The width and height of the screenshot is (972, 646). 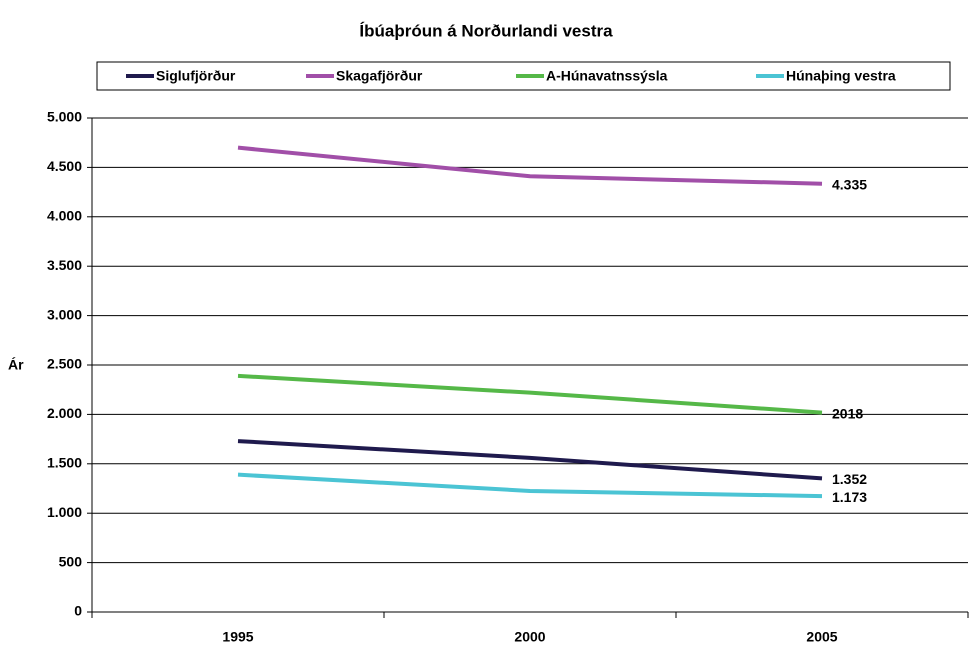 What do you see at coordinates (821, 637) in the screenshot?
I see `x-tick-label: 2005` at bounding box center [821, 637].